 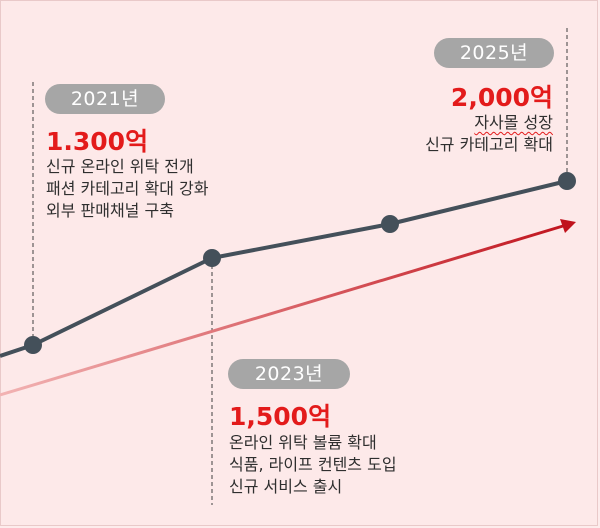 I want to click on trend-arrowhead, so click(x=568, y=226).